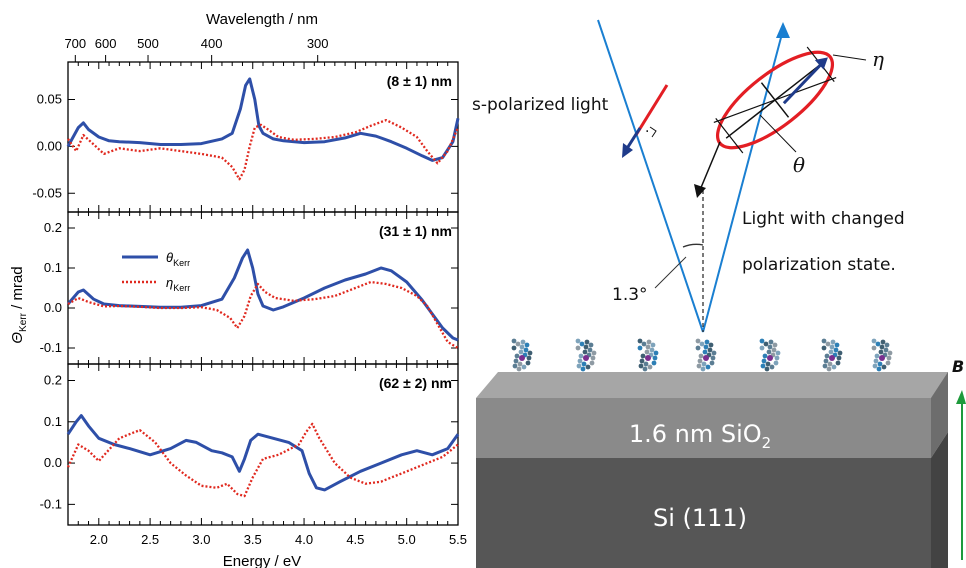 The height and width of the screenshot is (568, 966). I want to click on field-arrowhead, so click(961, 397).